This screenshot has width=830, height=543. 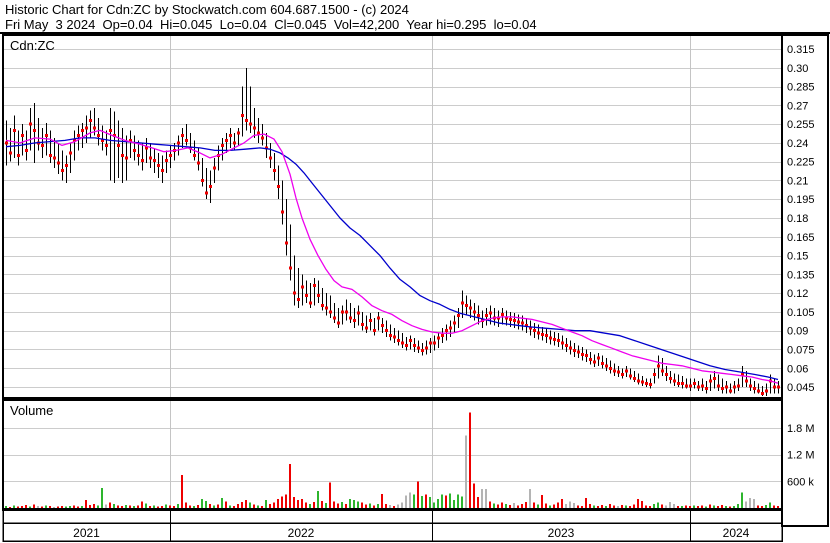 I want to click on axis-label-column-border, so click(x=805, y=280).